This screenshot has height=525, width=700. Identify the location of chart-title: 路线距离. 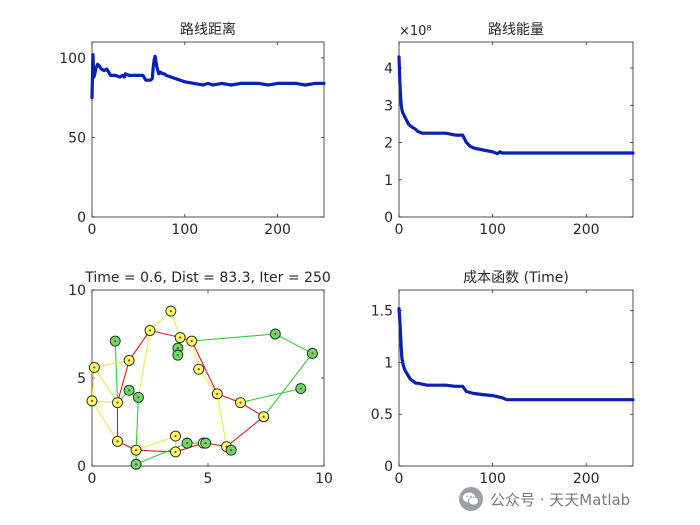
(208, 29).